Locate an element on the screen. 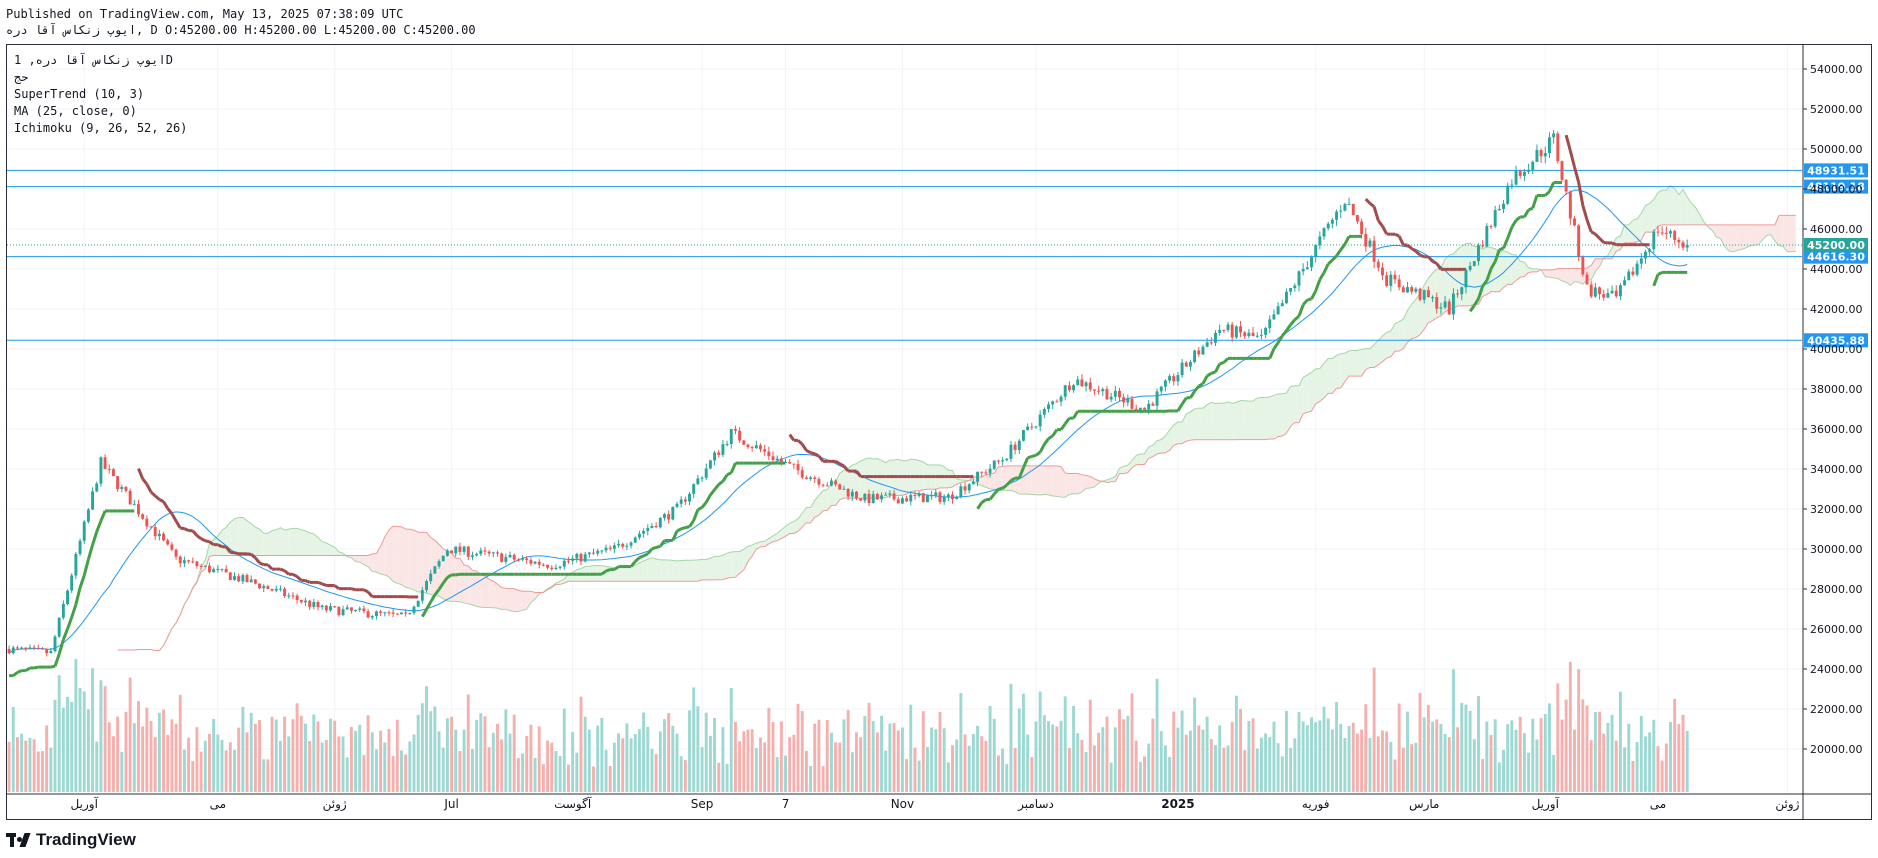  legend-ma: MA (25, close, 0) is located at coordinates (75, 111).